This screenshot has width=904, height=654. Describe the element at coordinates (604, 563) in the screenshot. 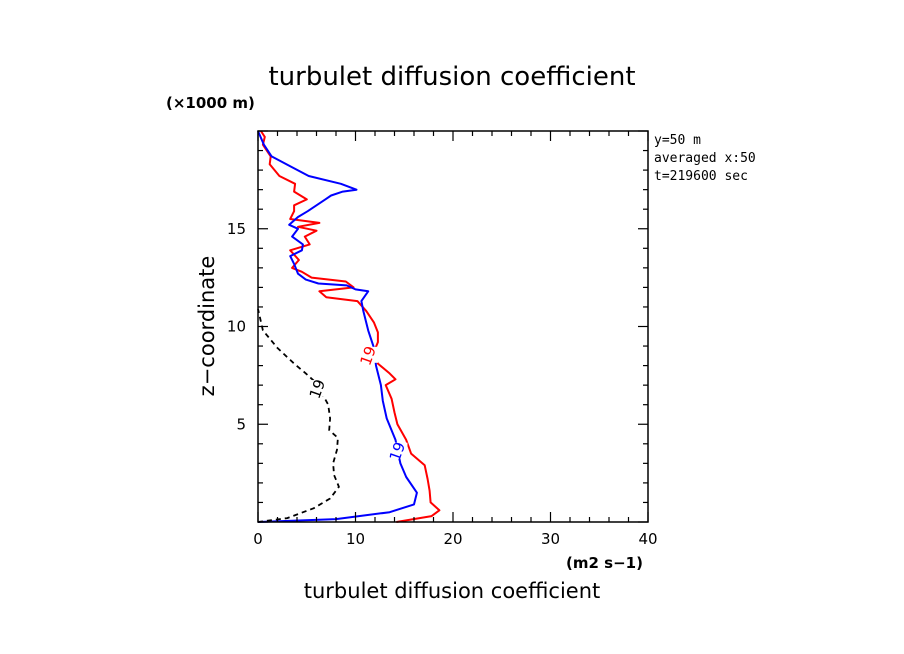

I see `x-axis-unit: (m2 s−1)` at that location.